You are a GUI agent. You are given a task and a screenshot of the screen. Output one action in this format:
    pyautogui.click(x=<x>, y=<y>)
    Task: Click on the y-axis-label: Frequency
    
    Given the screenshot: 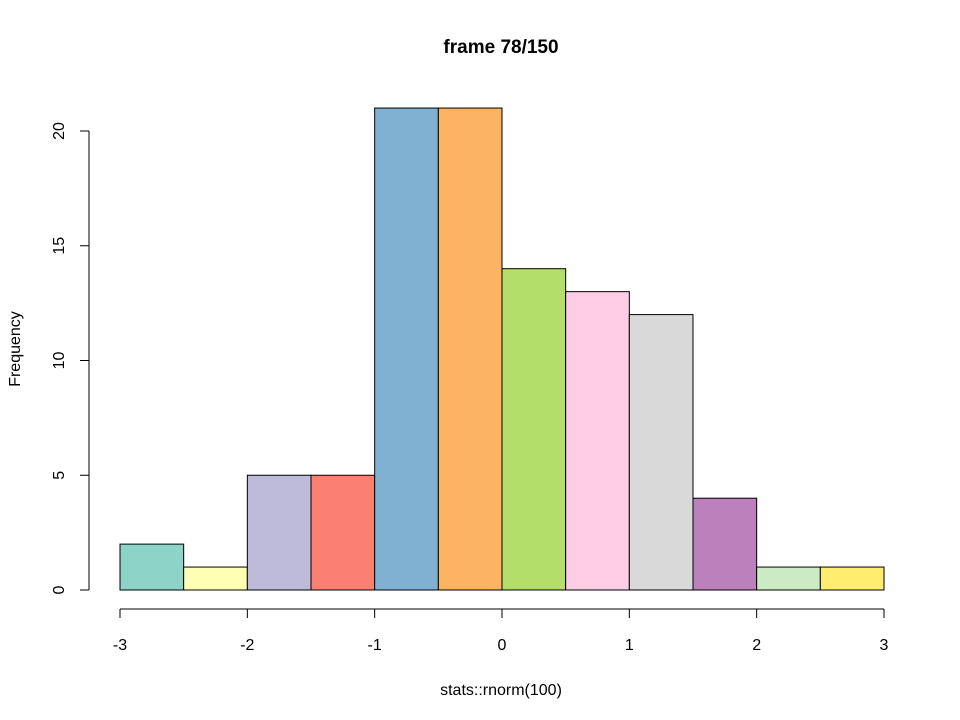 What is the action you would take?
    pyautogui.click(x=15, y=349)
    